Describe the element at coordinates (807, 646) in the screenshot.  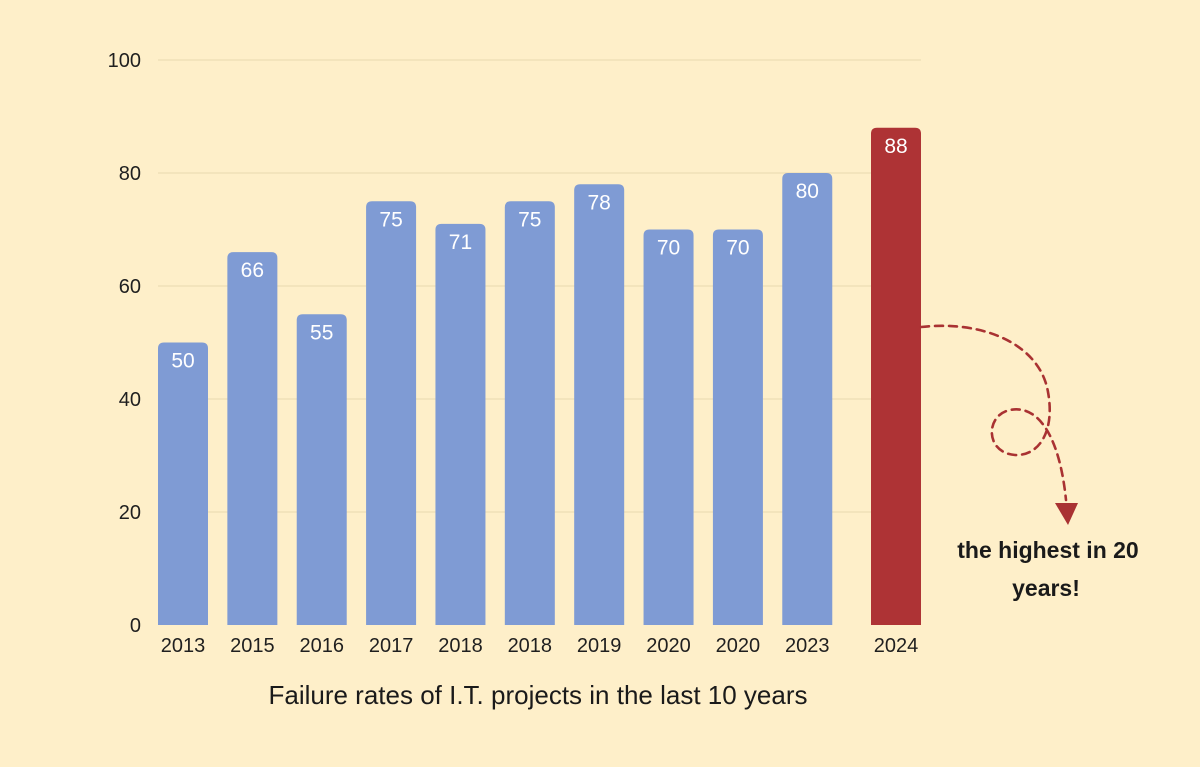
I see `x-tick-label: 2023` at that location.